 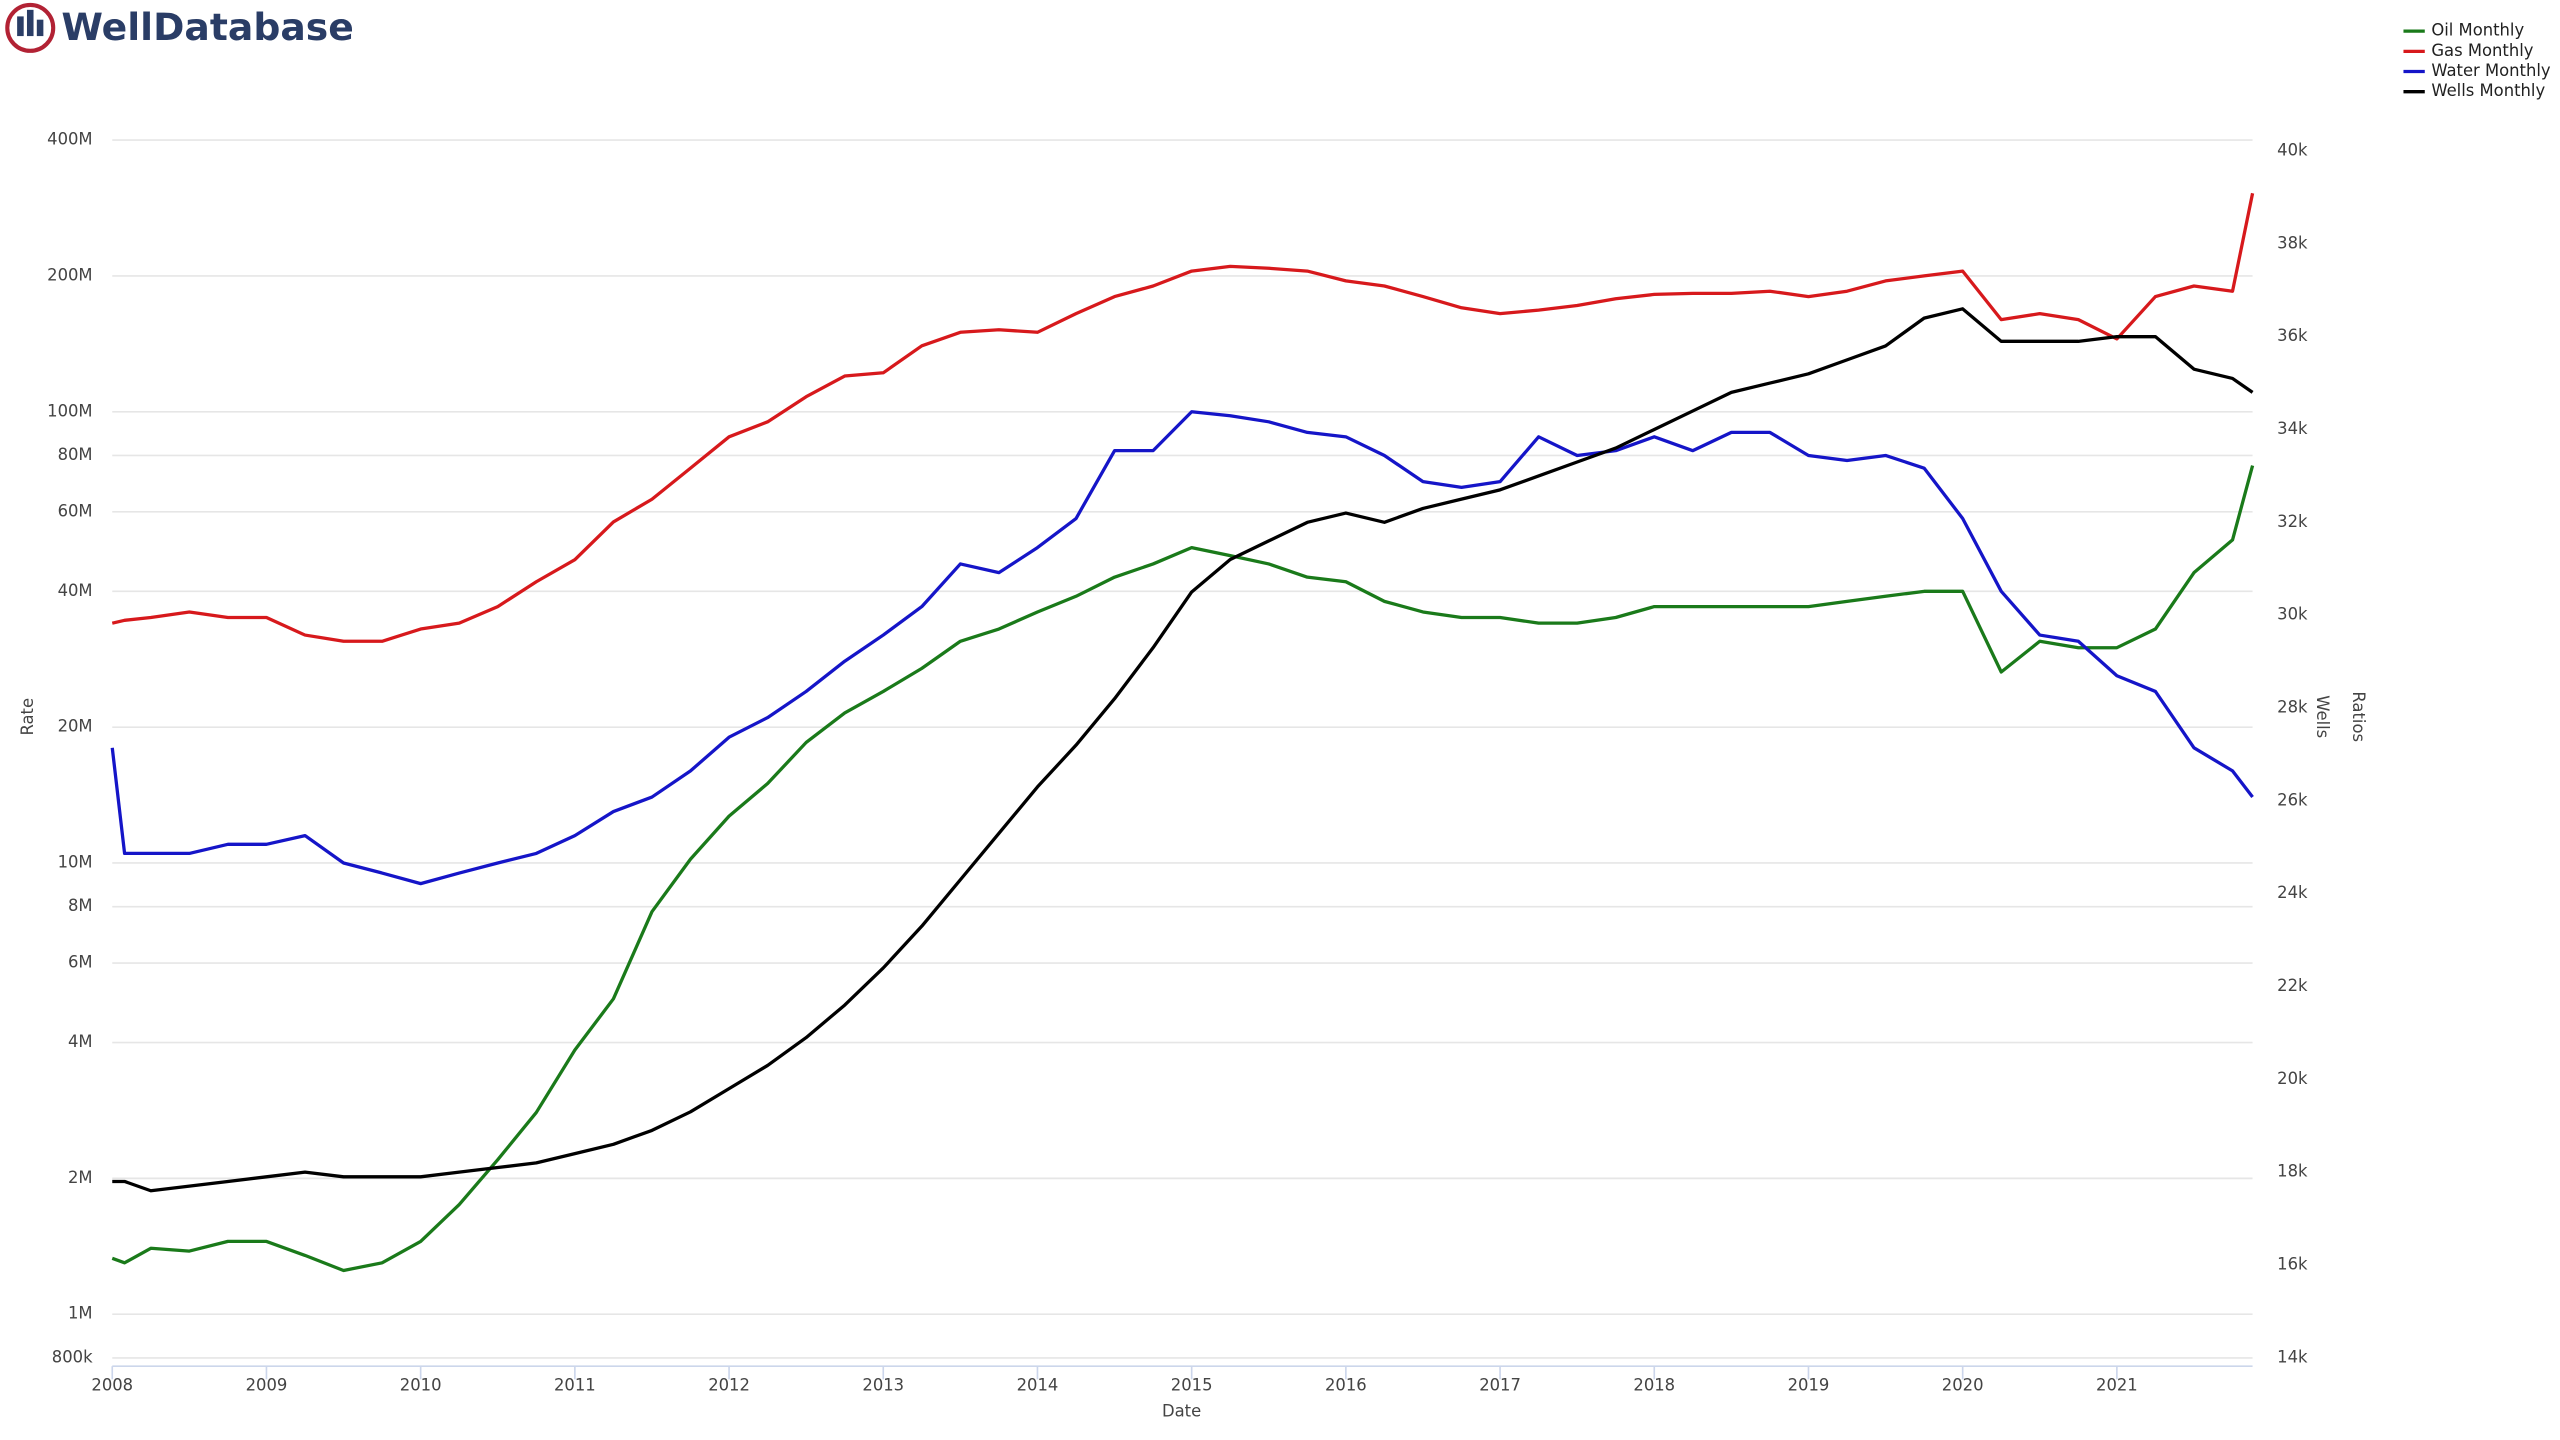 What do you see at coordinates (2292, 985) in the screenshot?
I see `y2-tick-label: 22k` at bounding box center [2292, 985].